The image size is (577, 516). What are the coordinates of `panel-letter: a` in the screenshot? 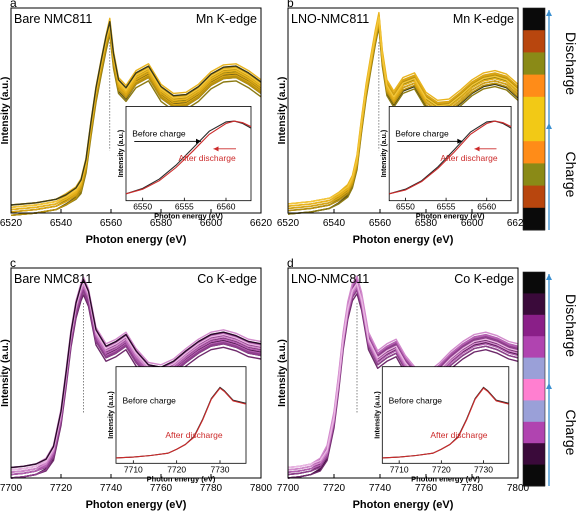 It's located at (13, 5).